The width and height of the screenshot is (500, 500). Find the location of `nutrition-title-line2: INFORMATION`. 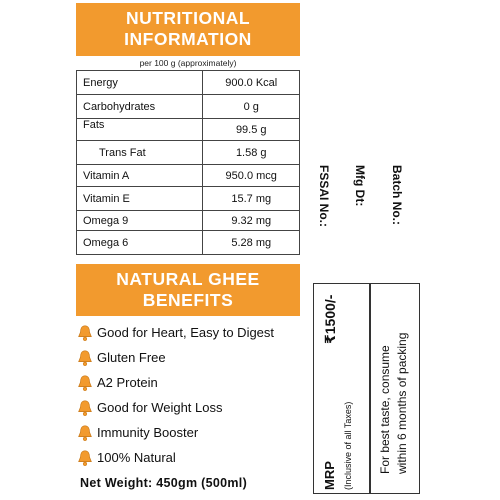

nutrition-title-line2: INFORMATION is located at coordinates (188, 39).